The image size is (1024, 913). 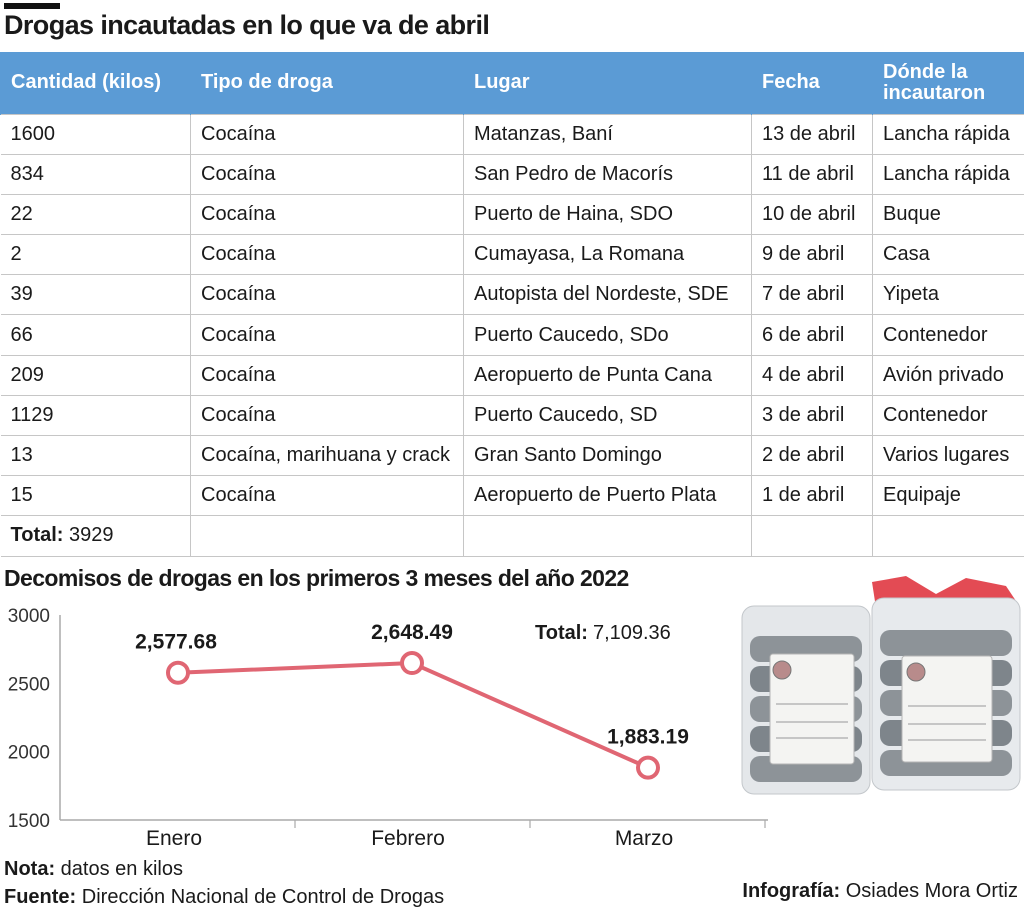 What do you see at coordinates (607, 83) in the screenshot?
I see `header-lugar: Lugar` at bounding box center [607, 83].